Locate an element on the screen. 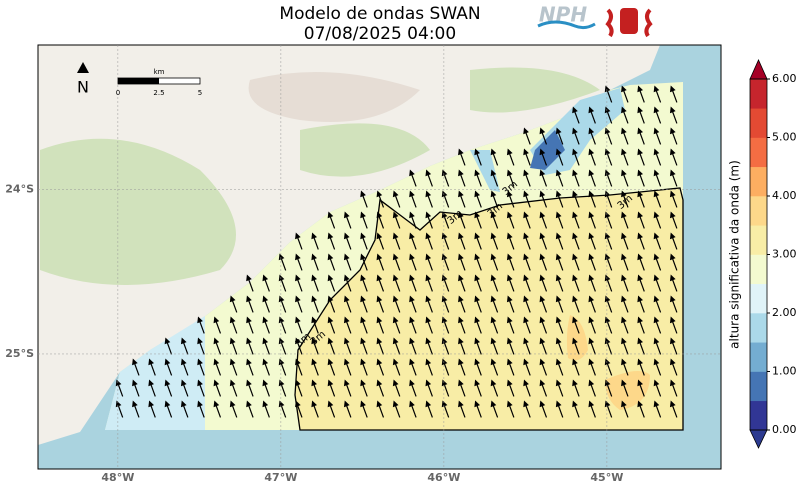  title: Modelo de ondas SWAN is located at coordinates (379, 14).